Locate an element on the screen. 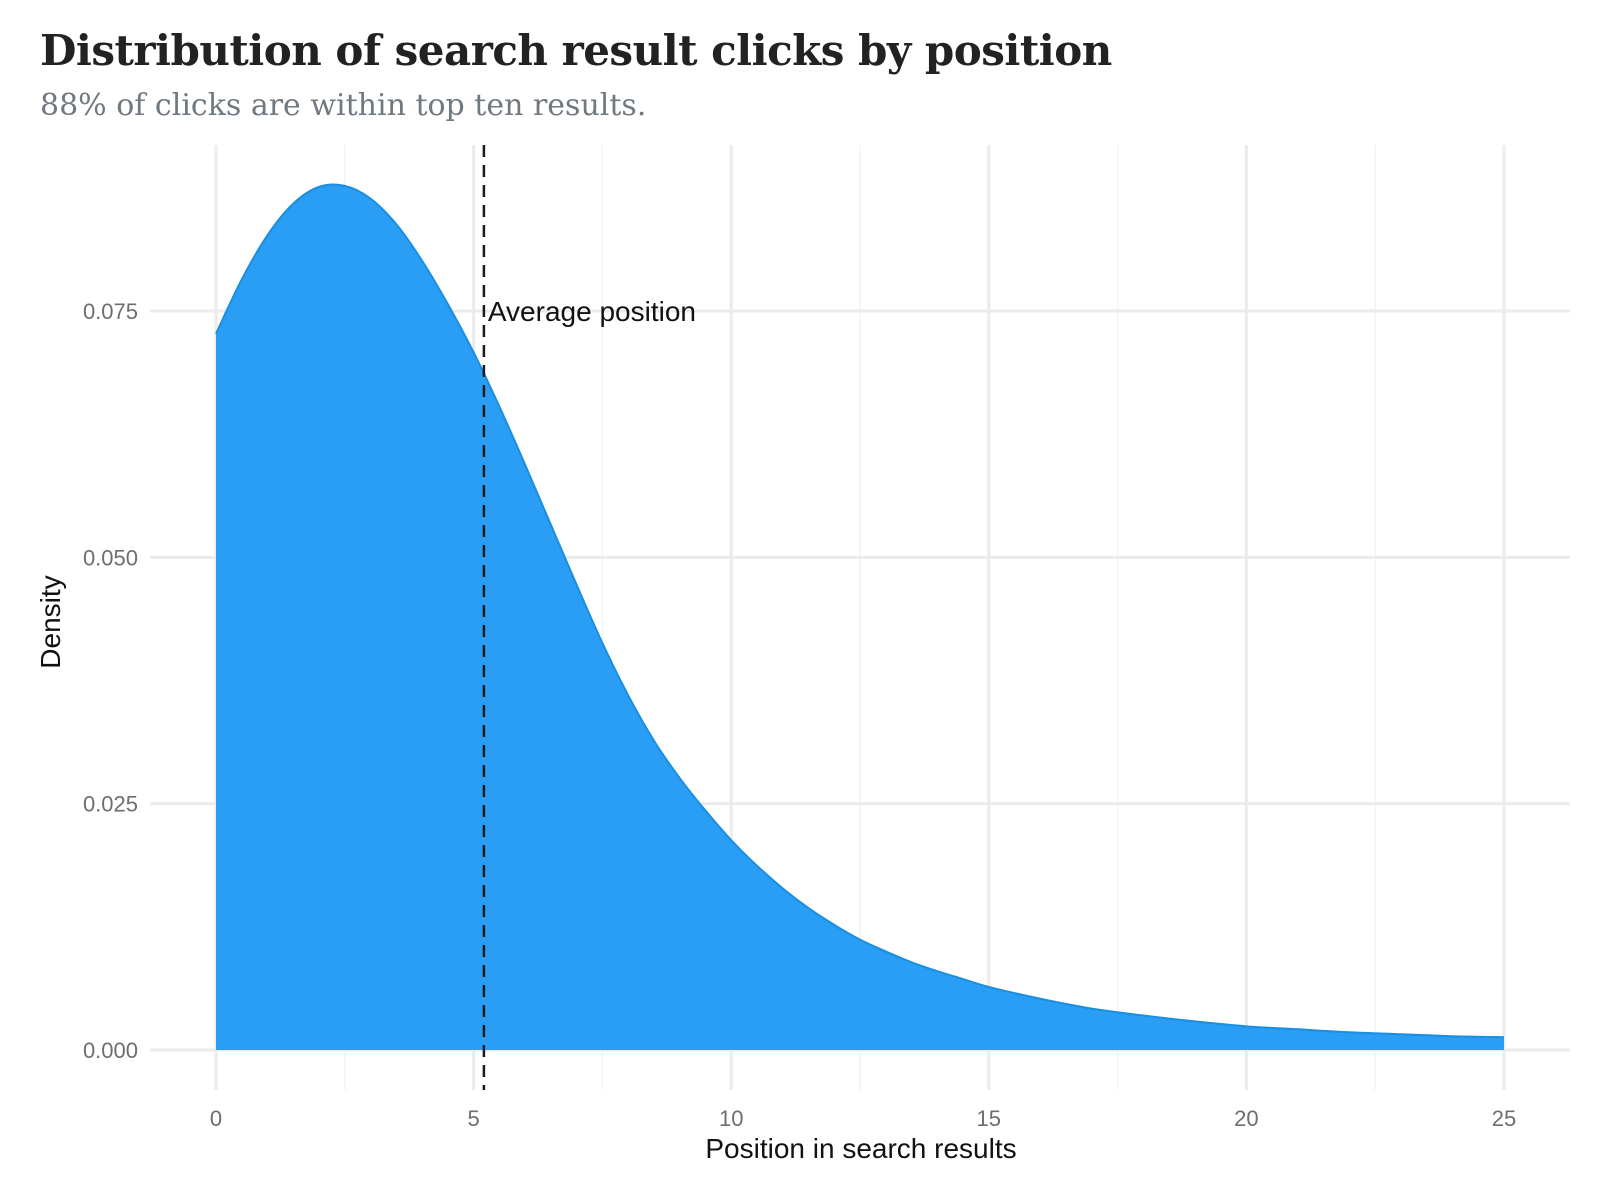 This screenshot has width=1600, height=1200. x-axis-ticks: 0 5 10 15 20 25 is located at coordinates (863, 1118).